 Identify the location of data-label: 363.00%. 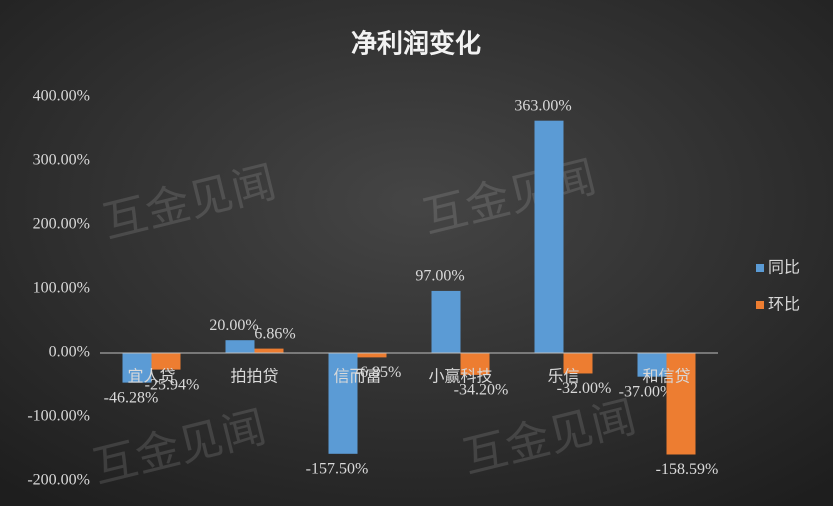
(542, 105).